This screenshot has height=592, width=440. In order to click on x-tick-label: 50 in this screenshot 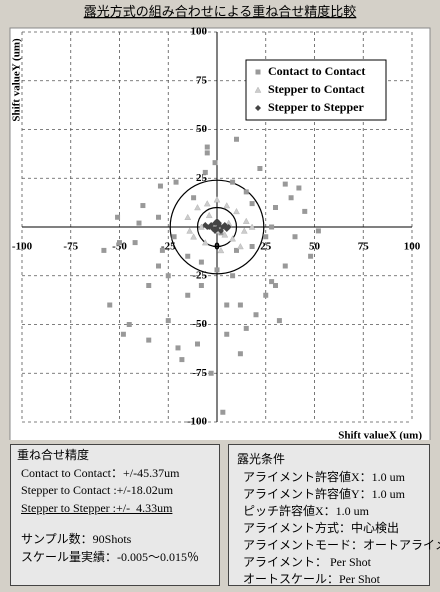, I will do `click(315, 247)`.